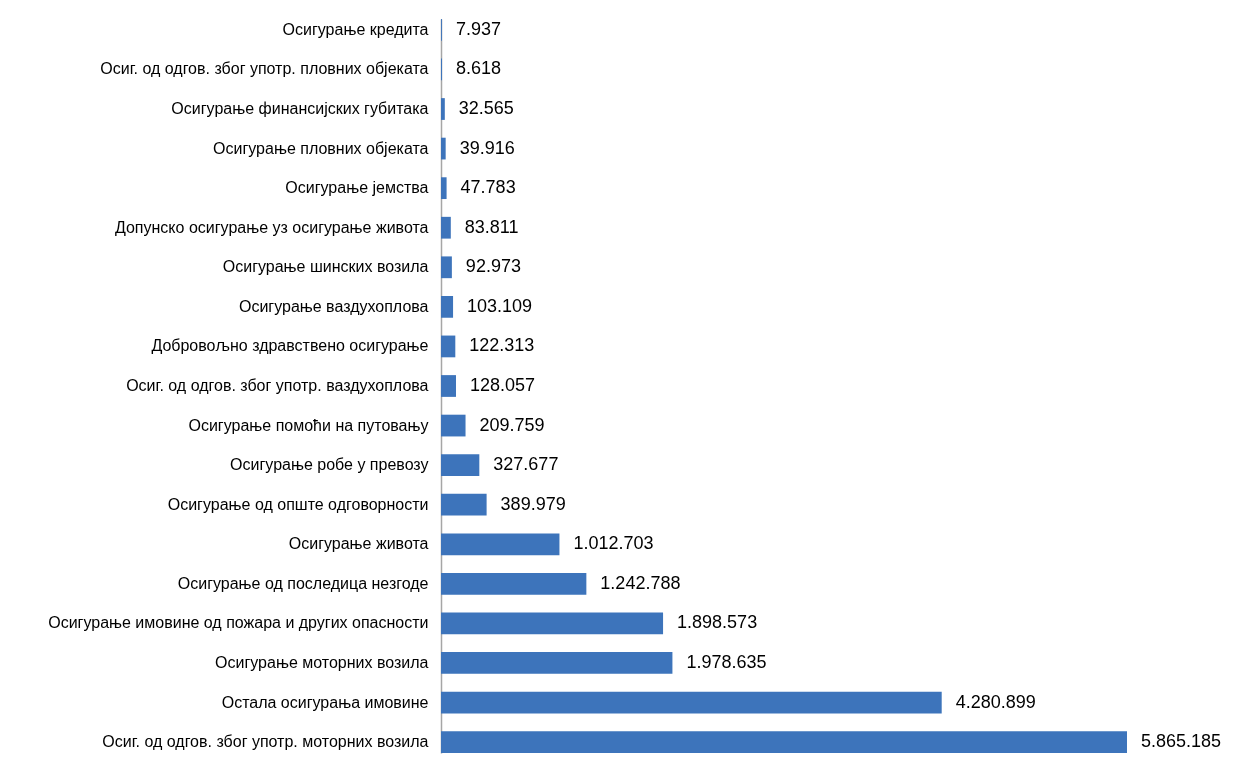 The height and width of the screenshot is (758, 1237). What do you see at coordinates (491, 226) in the screenshot?
I see `data-label: 83.811` at bounding box center [491, 226].